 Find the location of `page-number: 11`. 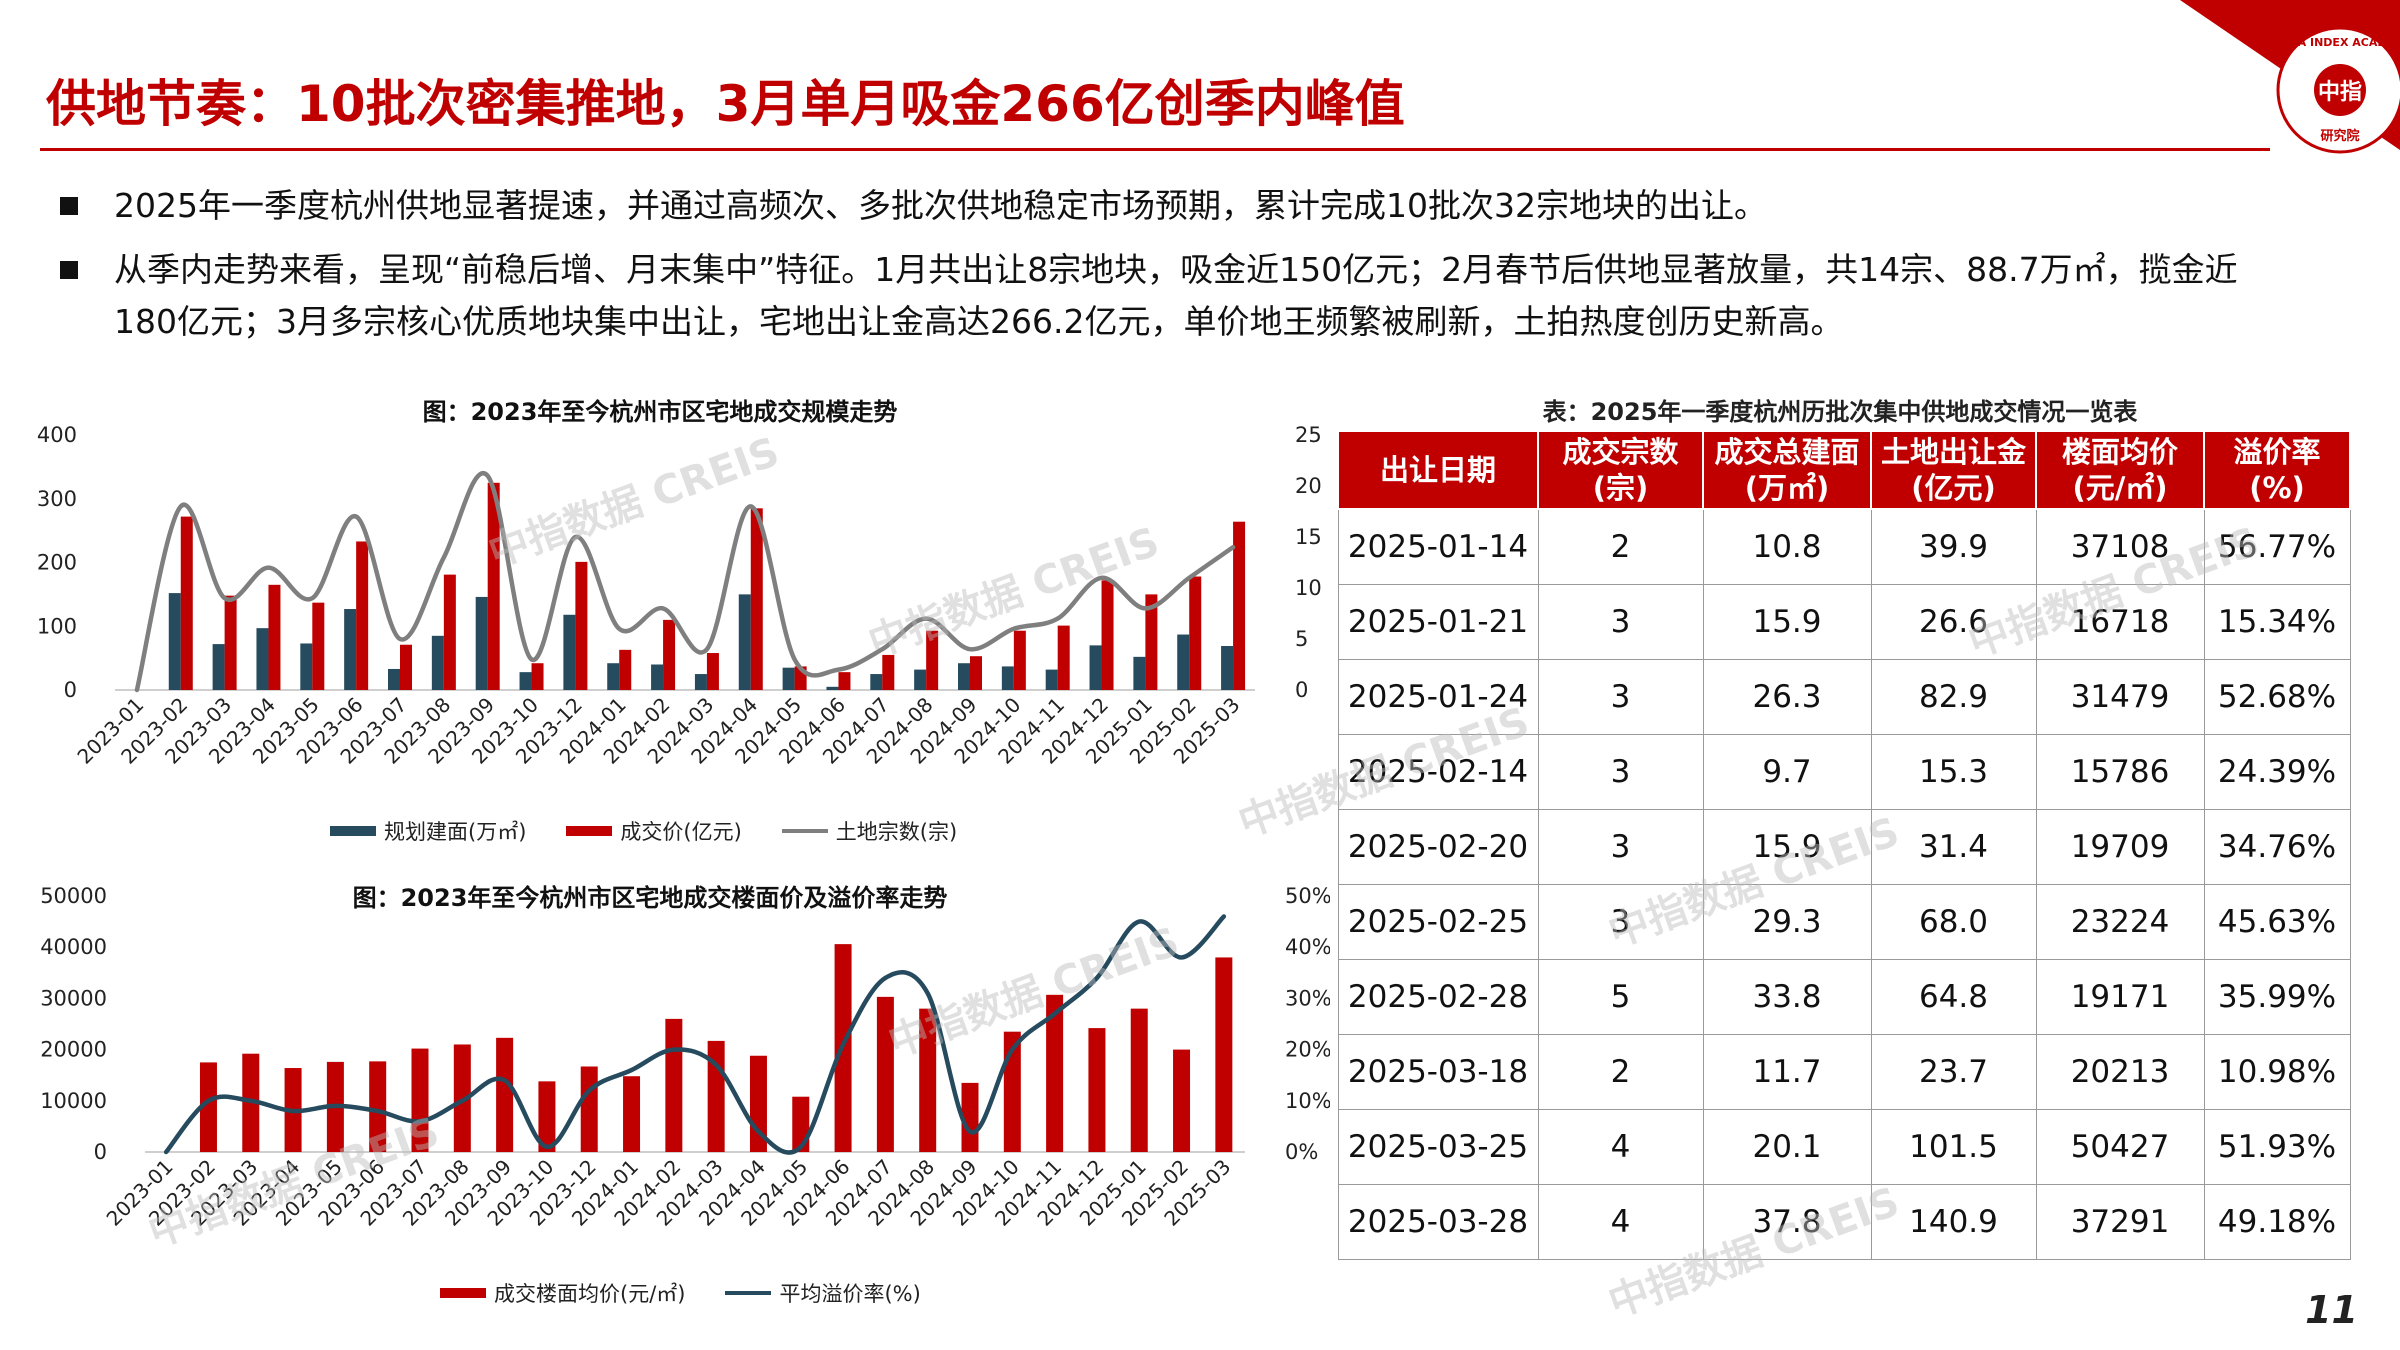

page-number: 11 is located at coordinates (2331, 1310).